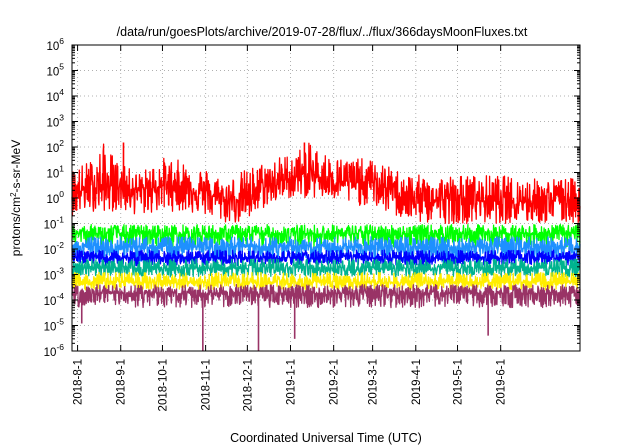  Describe the element at coordinates (54, 223) in the screenshot. I see `y-tick-label: 10⁻¹` at that location.